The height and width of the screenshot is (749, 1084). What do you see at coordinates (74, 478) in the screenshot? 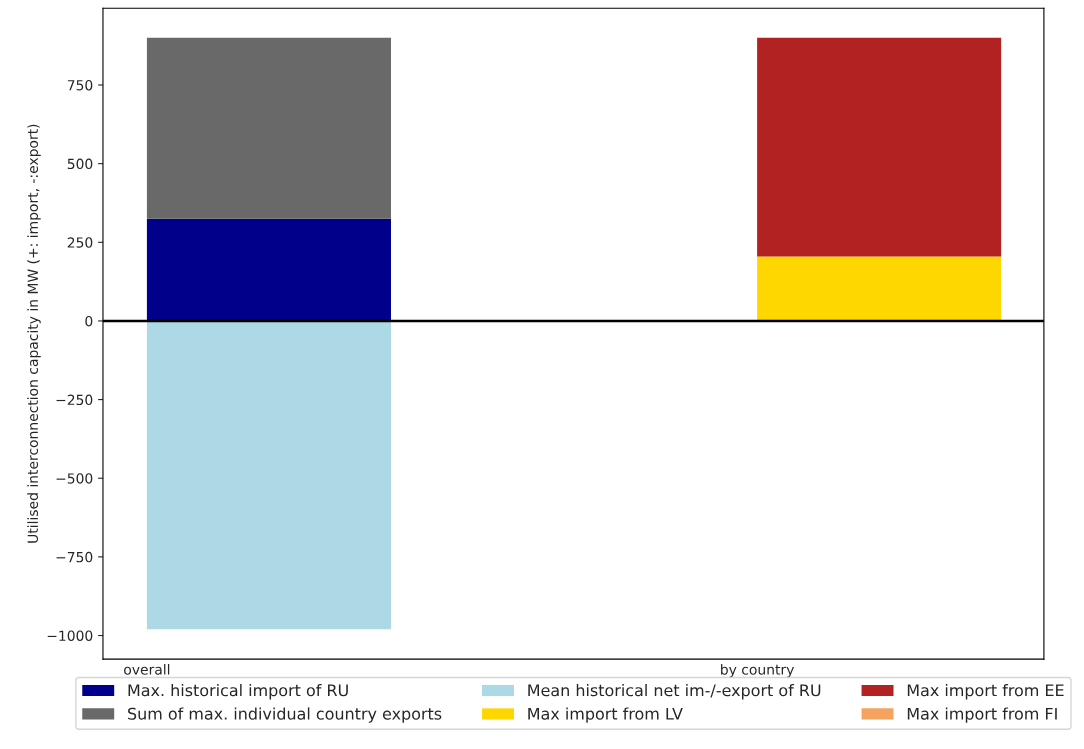
I see `y-tick-label: −500` at bounding box center [74, 478].